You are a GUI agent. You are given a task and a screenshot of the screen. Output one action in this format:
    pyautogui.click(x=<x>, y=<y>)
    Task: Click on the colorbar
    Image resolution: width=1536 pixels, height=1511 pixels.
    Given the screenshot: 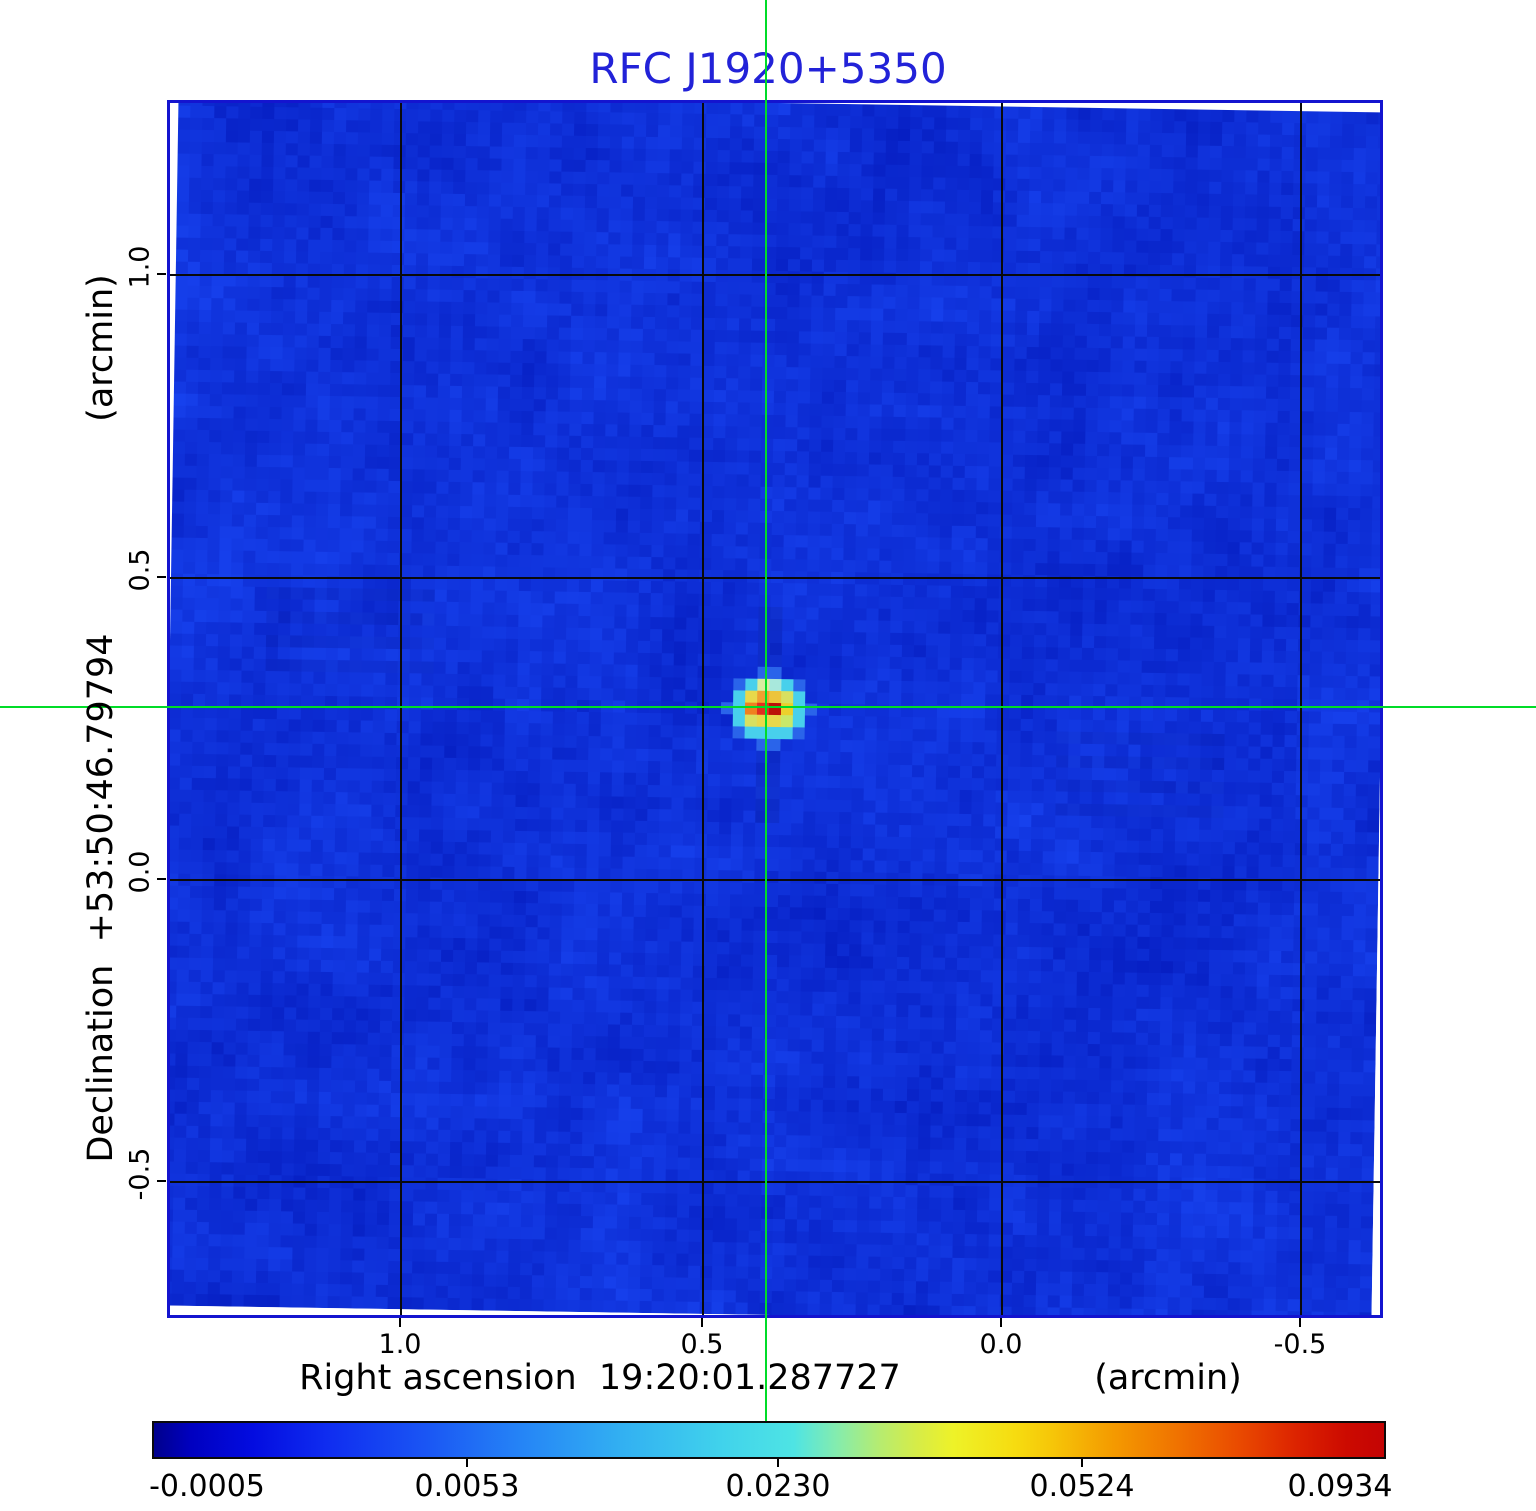 What is the action you would take?
    pyautogui.click(x=769, y=1440)
    